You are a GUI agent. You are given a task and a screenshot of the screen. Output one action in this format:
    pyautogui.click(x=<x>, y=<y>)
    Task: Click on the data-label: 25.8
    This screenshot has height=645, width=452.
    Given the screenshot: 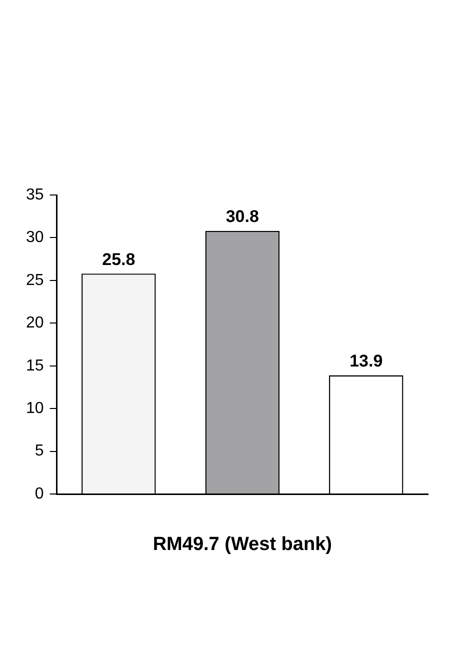 What is the action you would take?
    pyautogui.click(x=119, y=259)
    